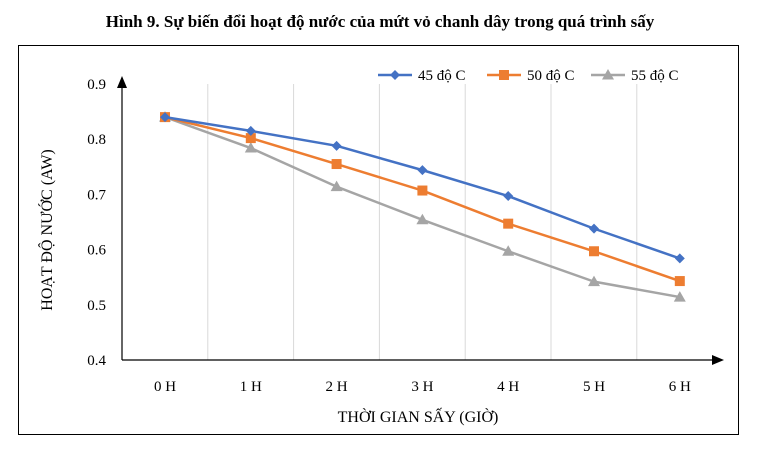  Describe the element at coordinates (165, 387) in the screenshot. I see `x-tick-label: 0 H` at that location.